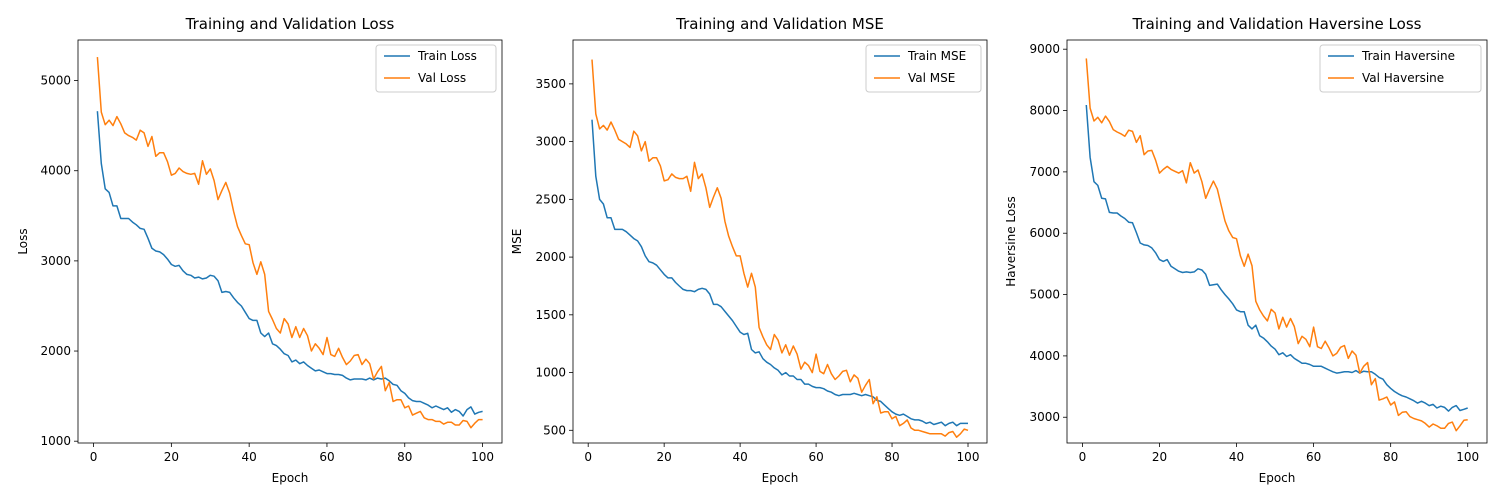 The width and height of the screenshot is (1500, 500). Describe the element at coordinates (1011, 241) in the screenshot. I see `y-axis-label: Haversine Loss` at that location.